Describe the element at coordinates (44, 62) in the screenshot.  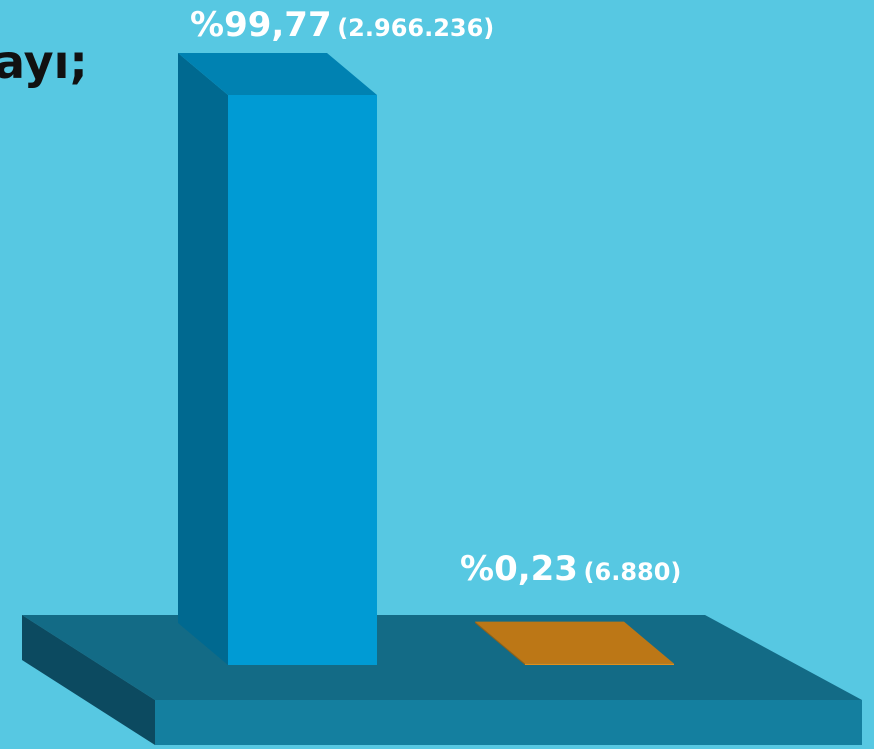
I see `chart-title: ayı;` at that location.